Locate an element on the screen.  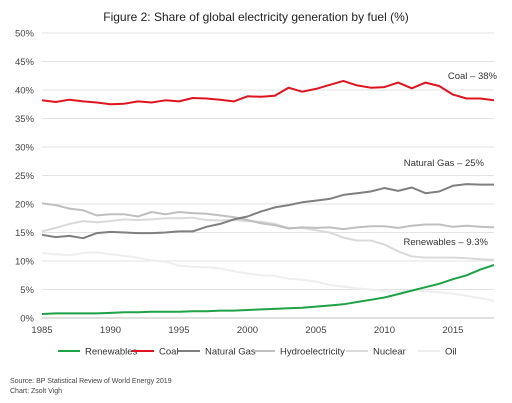
y-tick-label: 15% is located at coordinates (25, 233).